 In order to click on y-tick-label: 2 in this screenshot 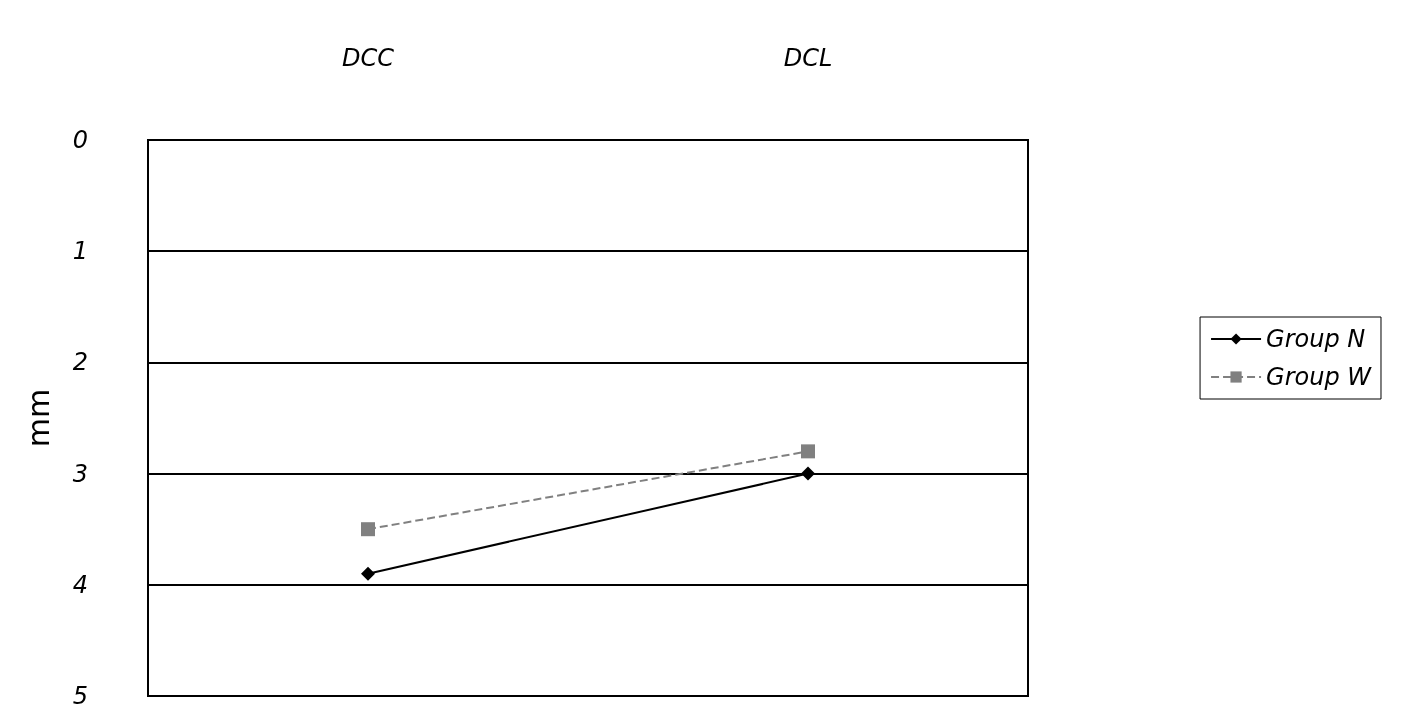, I will do `click(80, 362)`.